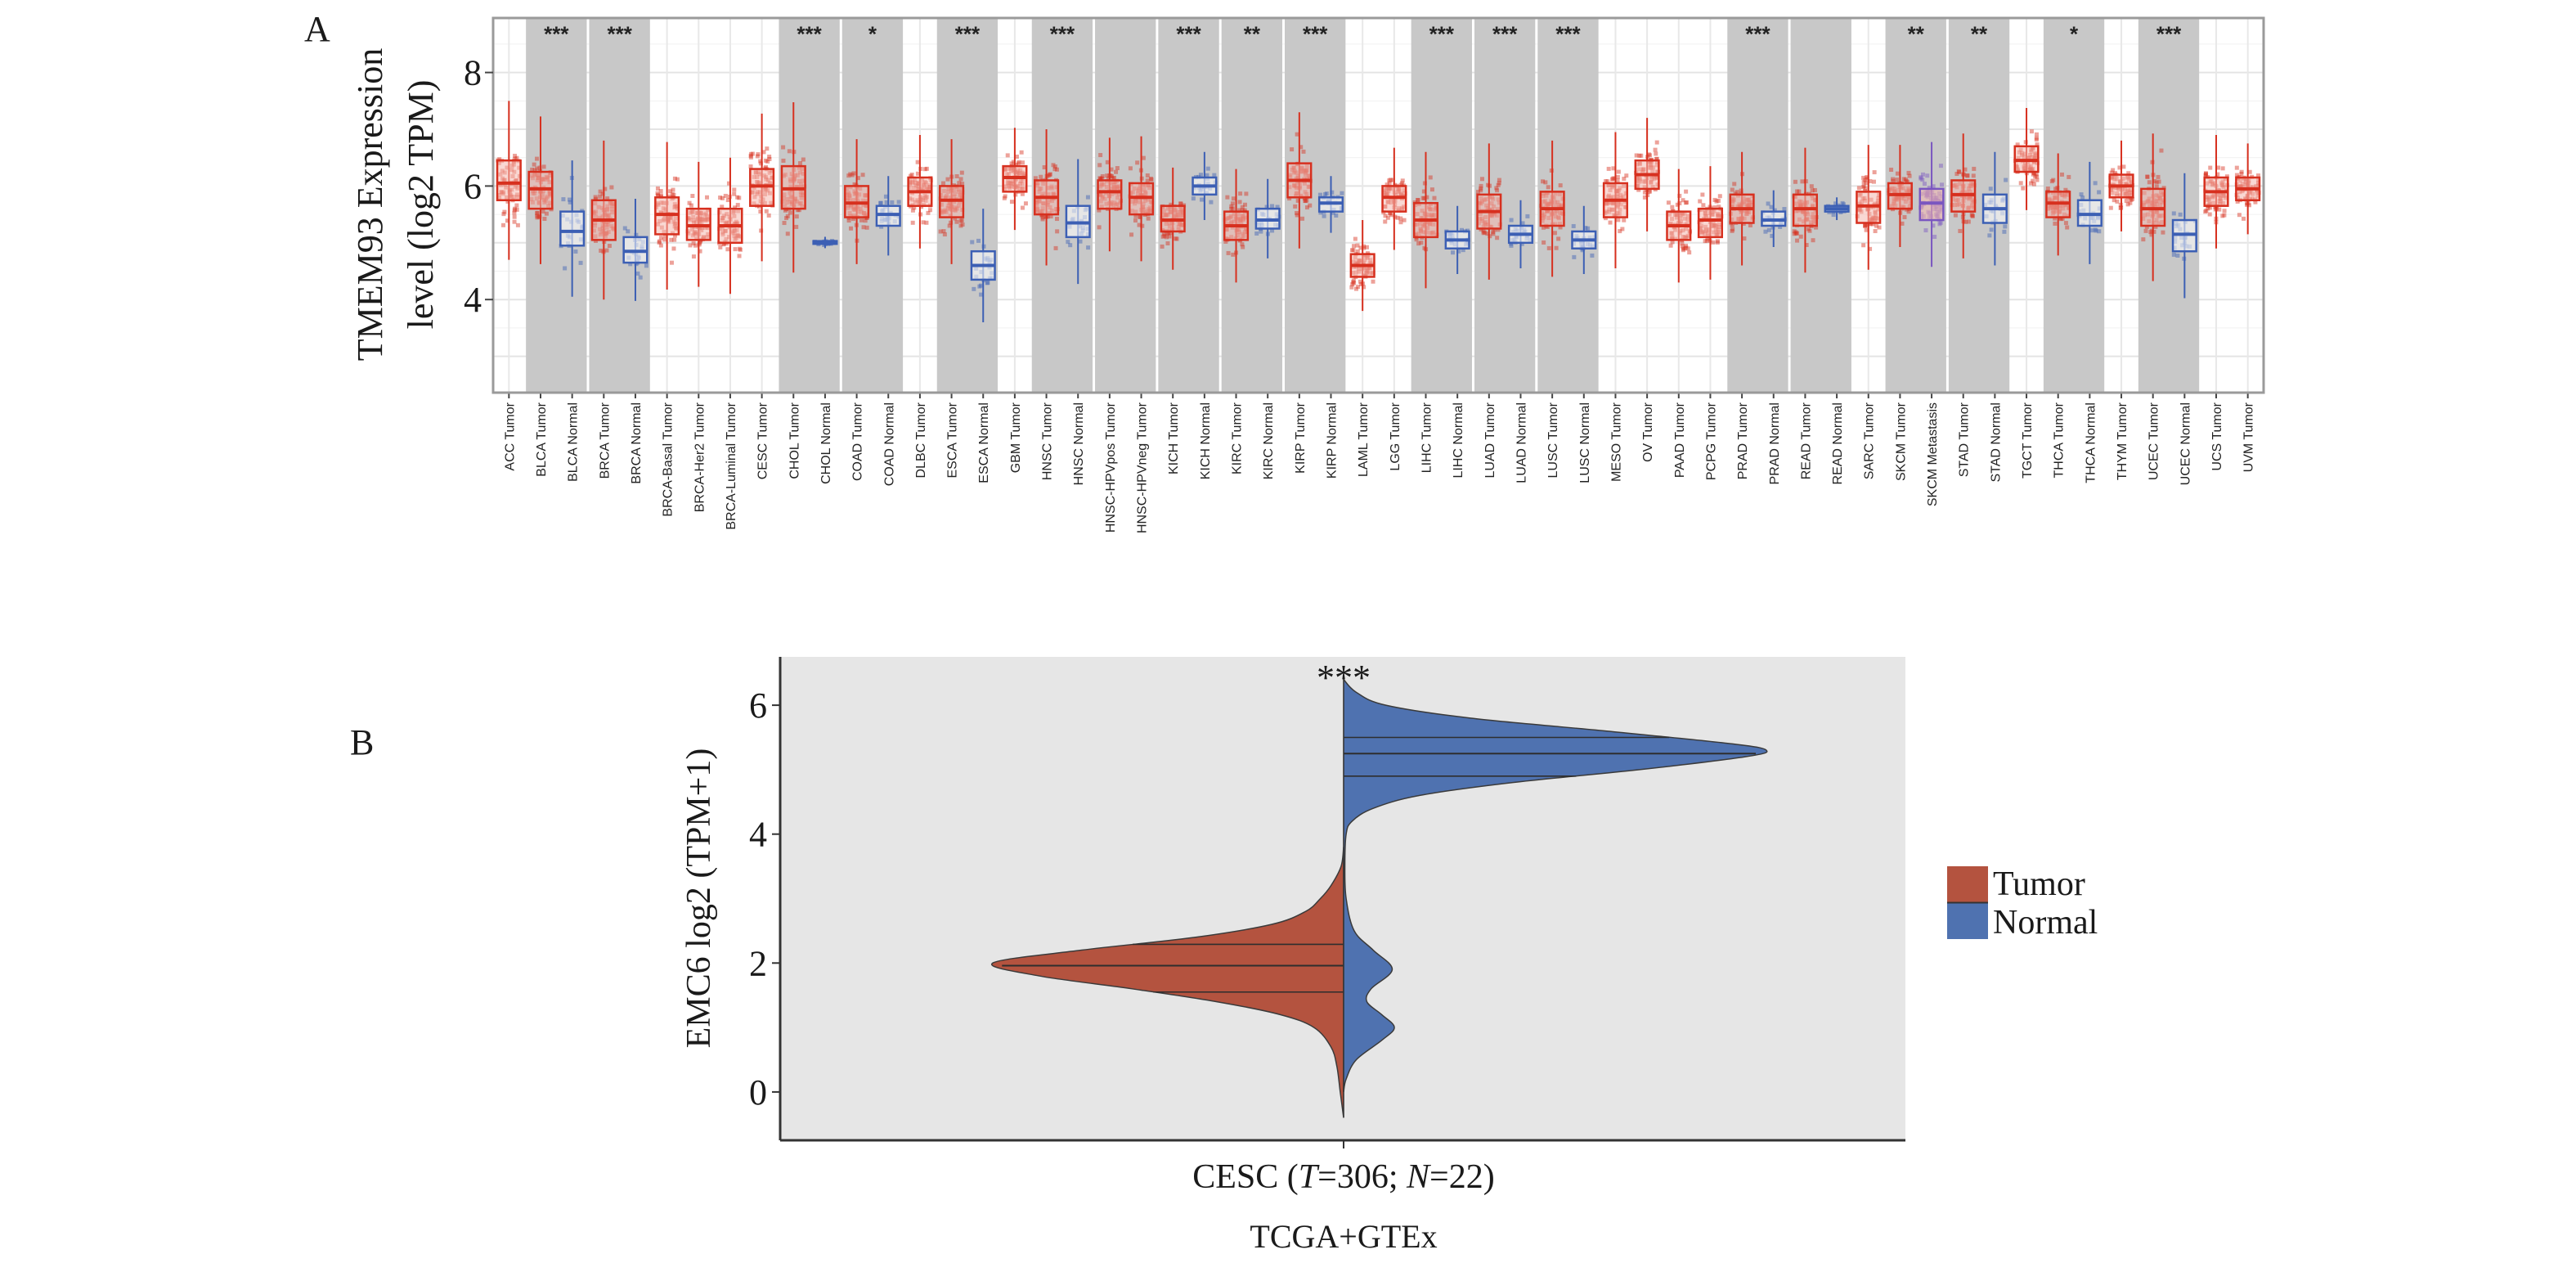 This screenshot has width=2576, height=1263. Describe the element at coordinates (2089, 212) in the screenshot. I see `box-thca-normal` at that location.